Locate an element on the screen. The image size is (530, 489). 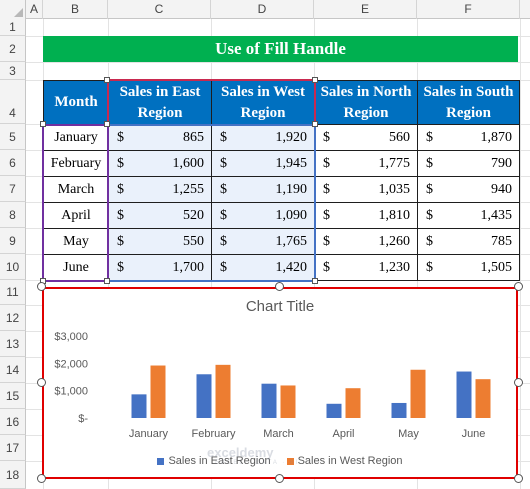
sales-cell-west: $1,945 is located at coordinates (263, 163).